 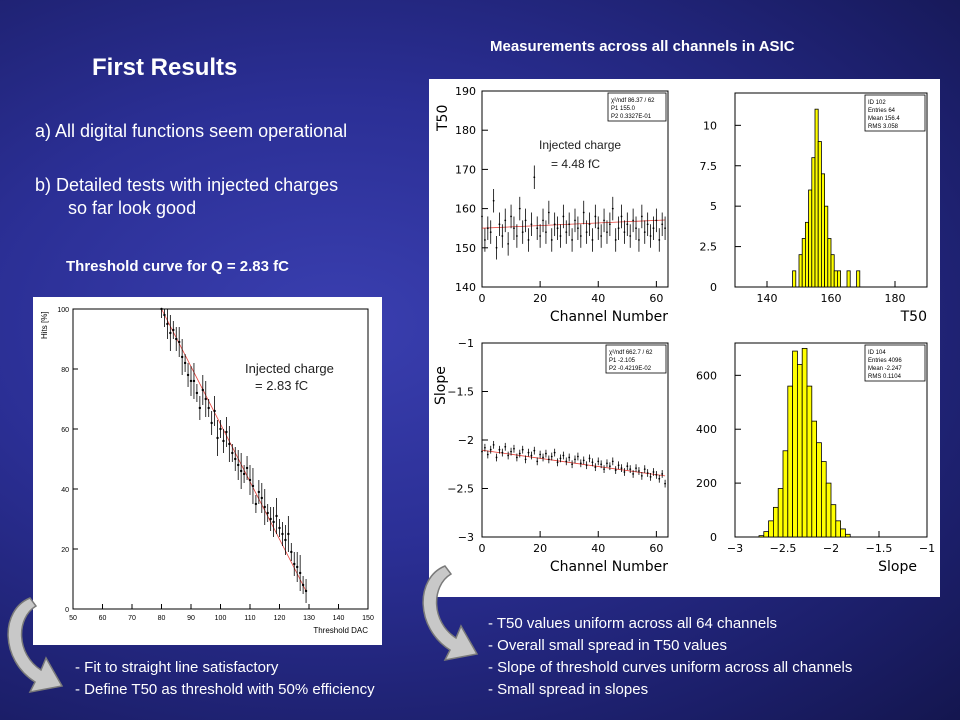 What do you see at coordinates (877, 103) in the screenshot?
I see `stats-line: ID 102` at bounding box center [877, 103].